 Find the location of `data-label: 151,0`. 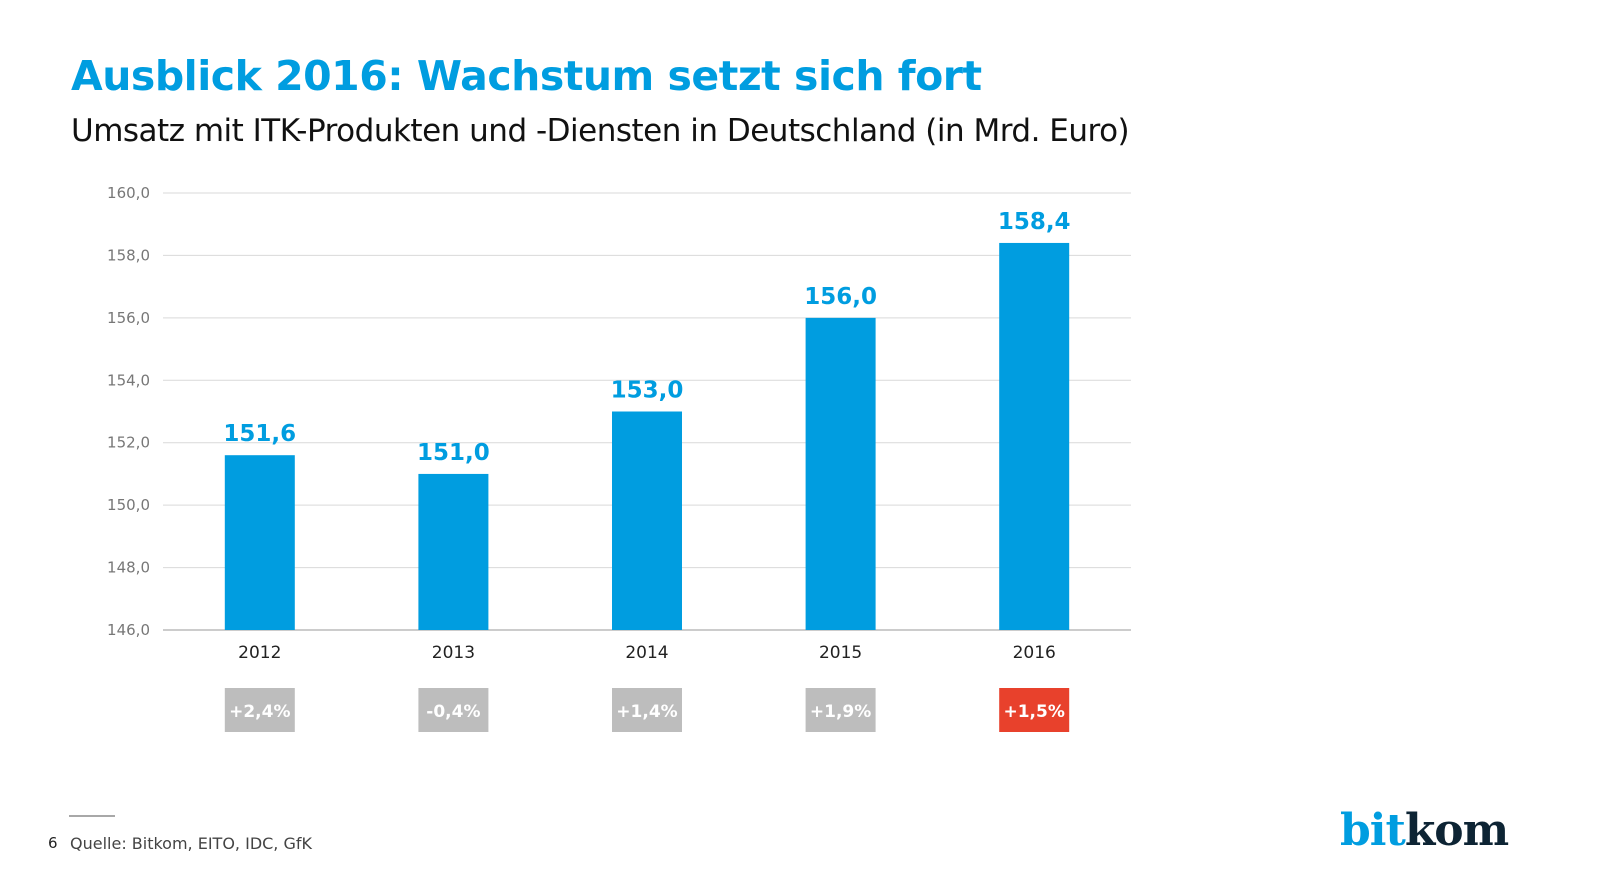

data-label: 151,0 is located at coordinates (453, 453).